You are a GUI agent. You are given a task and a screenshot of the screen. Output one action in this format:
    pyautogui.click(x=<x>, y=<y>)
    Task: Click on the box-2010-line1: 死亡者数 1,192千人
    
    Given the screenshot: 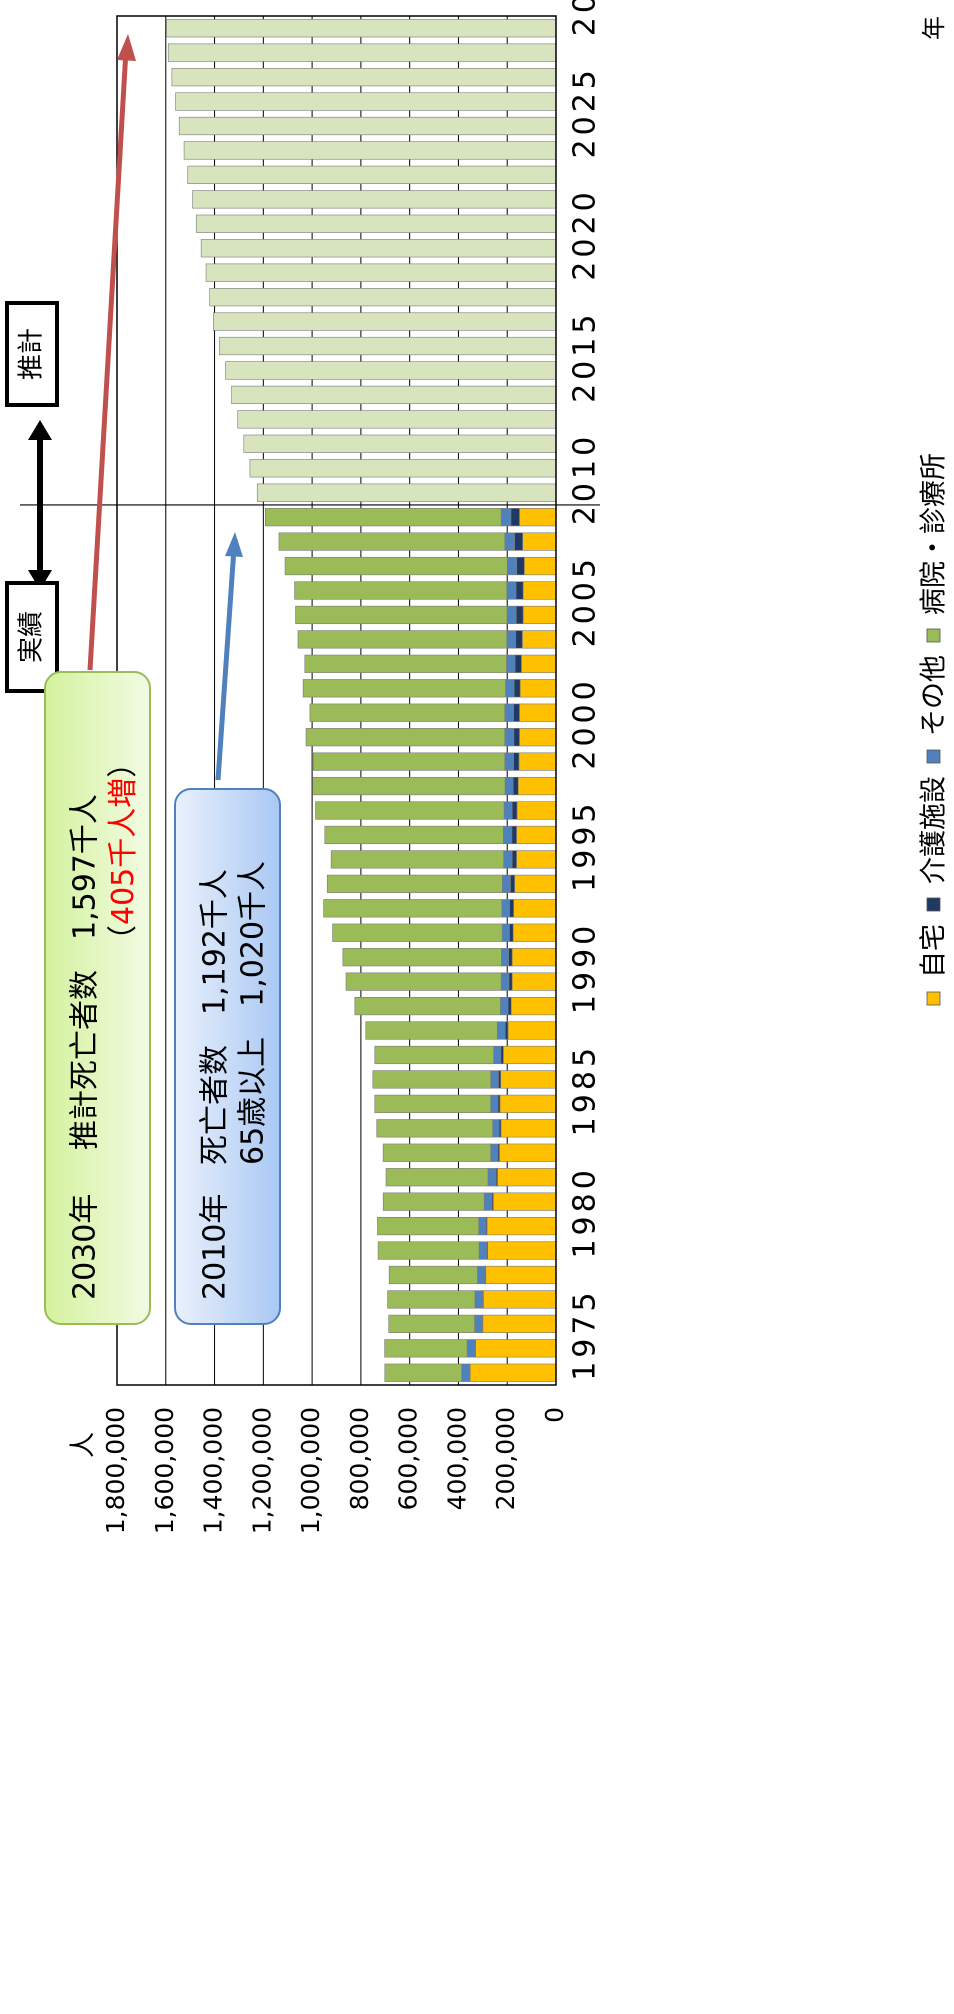 What is the action you would take?
    pyautogui.click(x=215, y=1017)
    